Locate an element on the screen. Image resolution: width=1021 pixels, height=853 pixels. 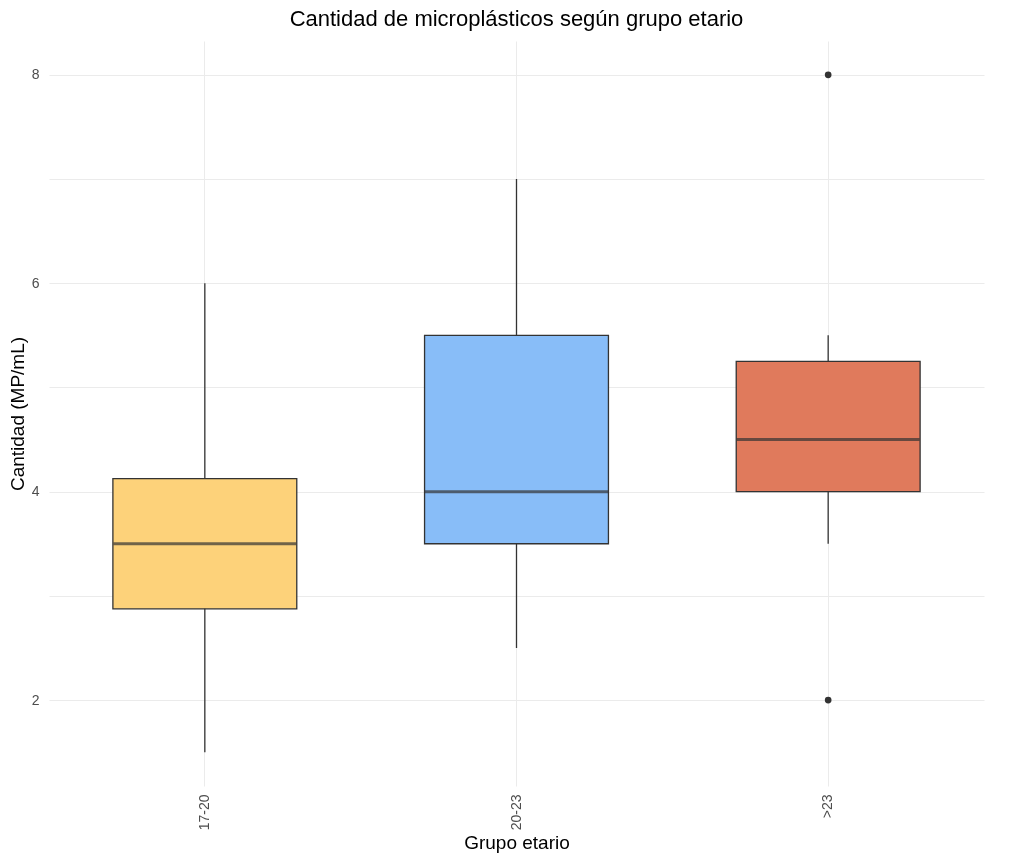
y-tick-label: 4 is located at coordinates (35, 491).